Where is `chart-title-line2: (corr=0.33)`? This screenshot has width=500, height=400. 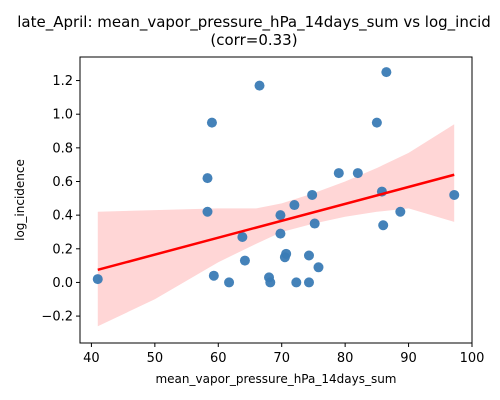 chart-title-line2: (corr=0.33) is located at coordinates (253, 40).